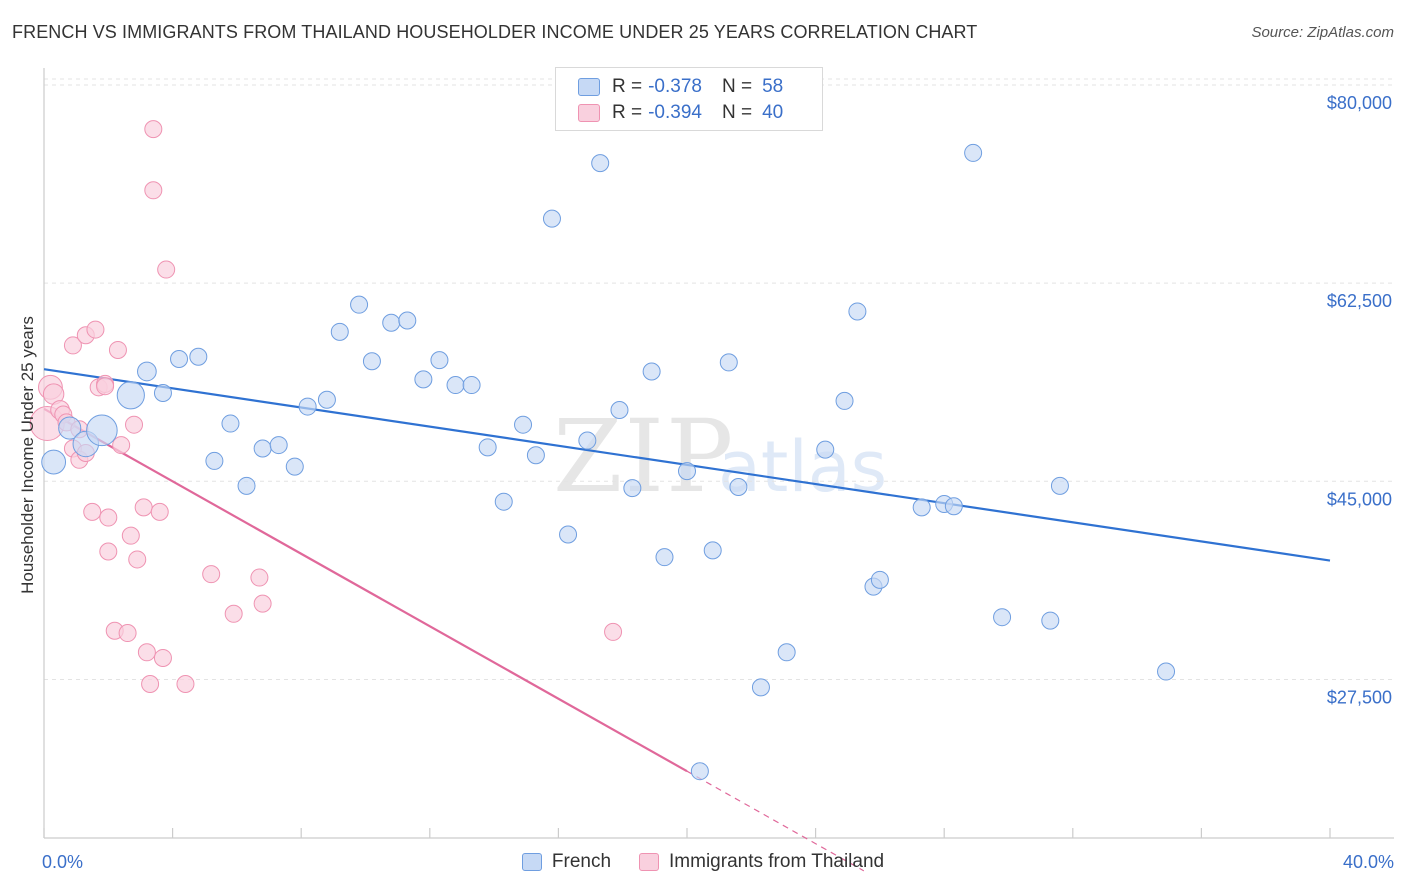 This screenshot has height=892, width=1406. Describe the element at coordinates (775, 821) in the screenshot. I see `trend-line-thailand-extension` at that location.